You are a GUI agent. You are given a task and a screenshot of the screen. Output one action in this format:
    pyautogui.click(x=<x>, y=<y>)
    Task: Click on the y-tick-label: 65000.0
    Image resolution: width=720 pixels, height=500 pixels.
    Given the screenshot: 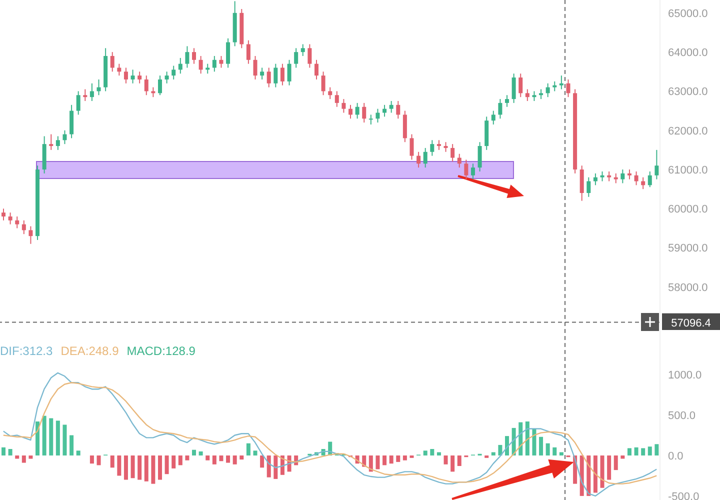 What is the action you would take?
    pyautogui.click(x=688, y=14)
    